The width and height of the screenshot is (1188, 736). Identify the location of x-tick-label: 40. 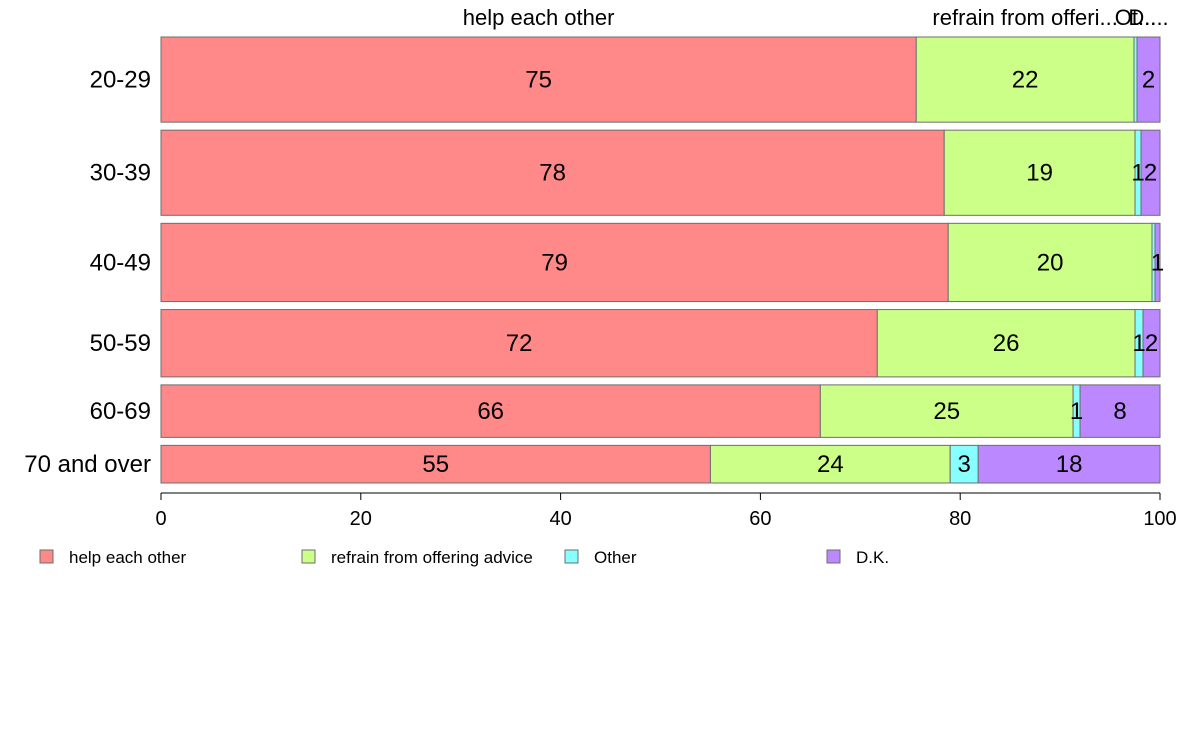
(560, 519).